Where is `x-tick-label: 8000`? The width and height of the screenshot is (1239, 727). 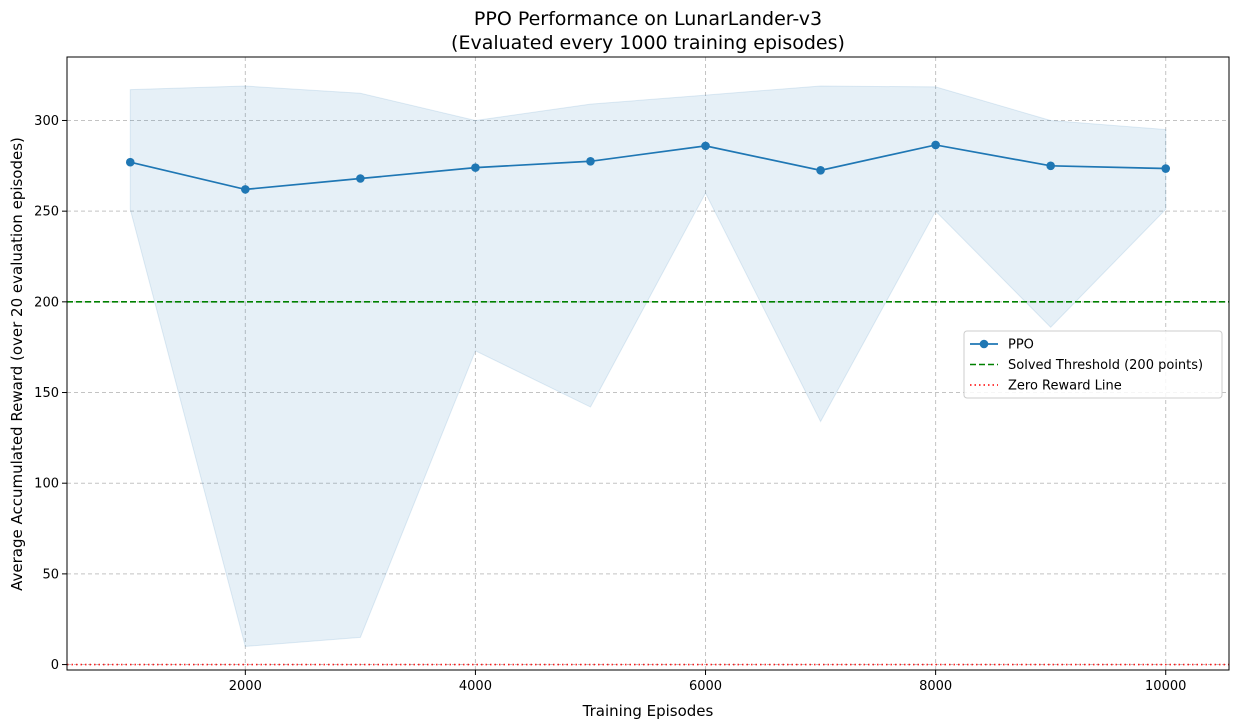 x-tick-label: 8000 is located at coordinates (935, 686).